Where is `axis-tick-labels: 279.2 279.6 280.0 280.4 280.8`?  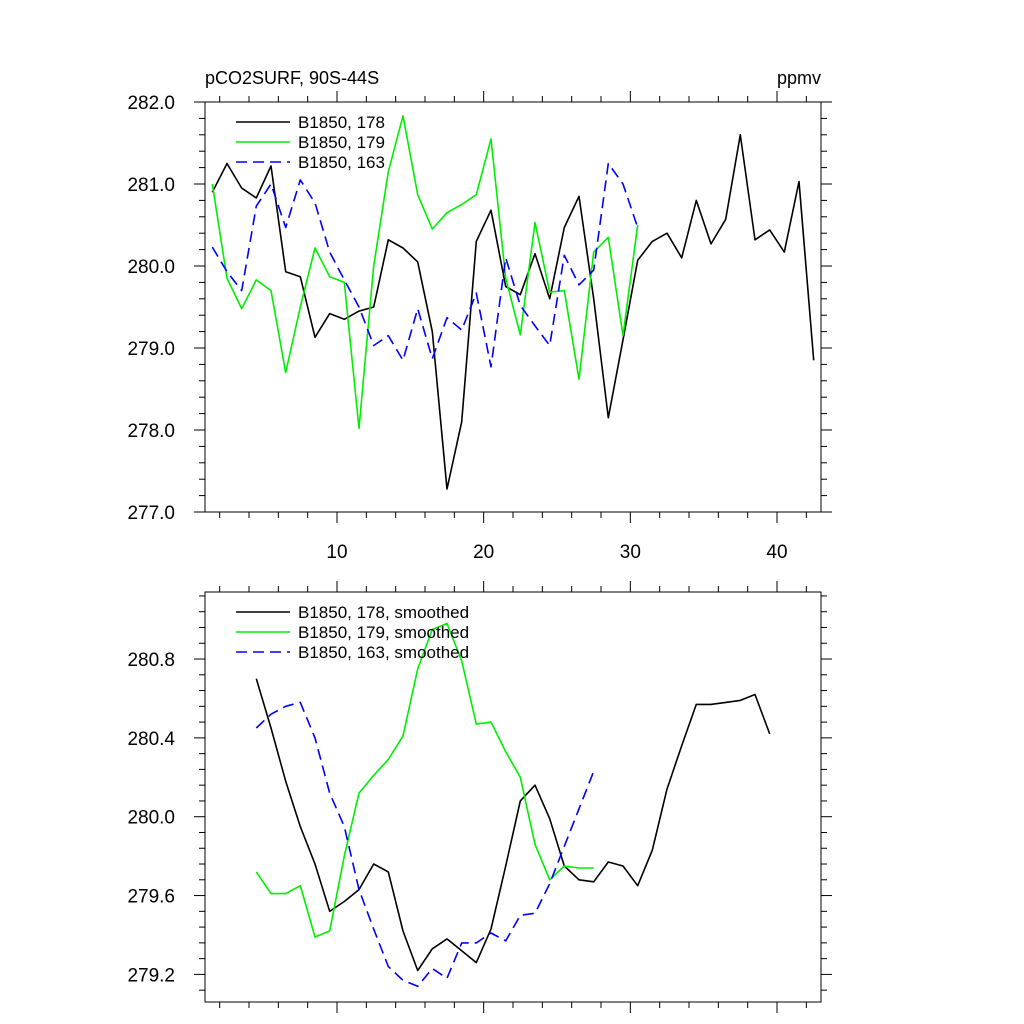
axis-tick-labels: 279.2 279.6 280.0 280.4 280.8 is located at coordinates (151, 818).